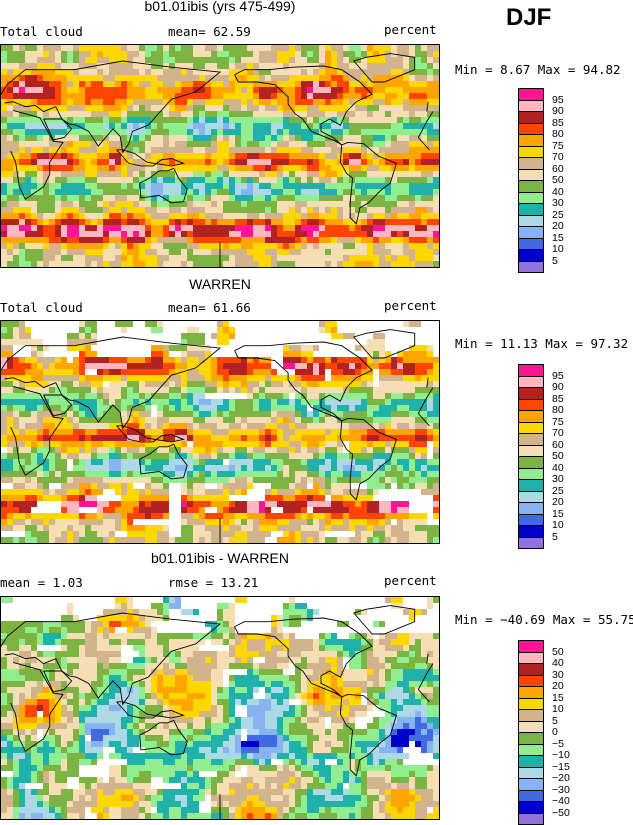  What do you see at coordinates (213, 582) in the screenshot?
I see `panel-3-mean: rmse = 13.21` at bounding box center [213, 582].